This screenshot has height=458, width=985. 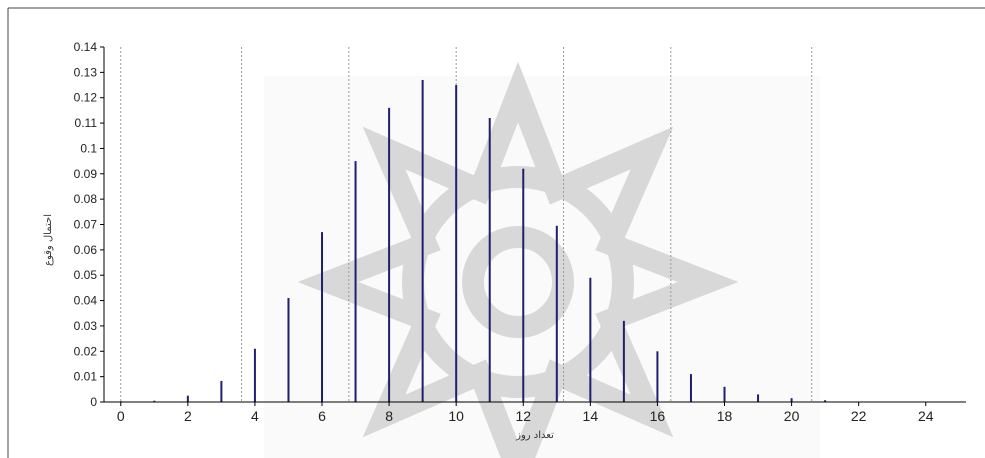 What do you see at coordinates (86, 250) in the screenshot?
I see `y-tick-label: 0.06` at bounding box center [86, 250].